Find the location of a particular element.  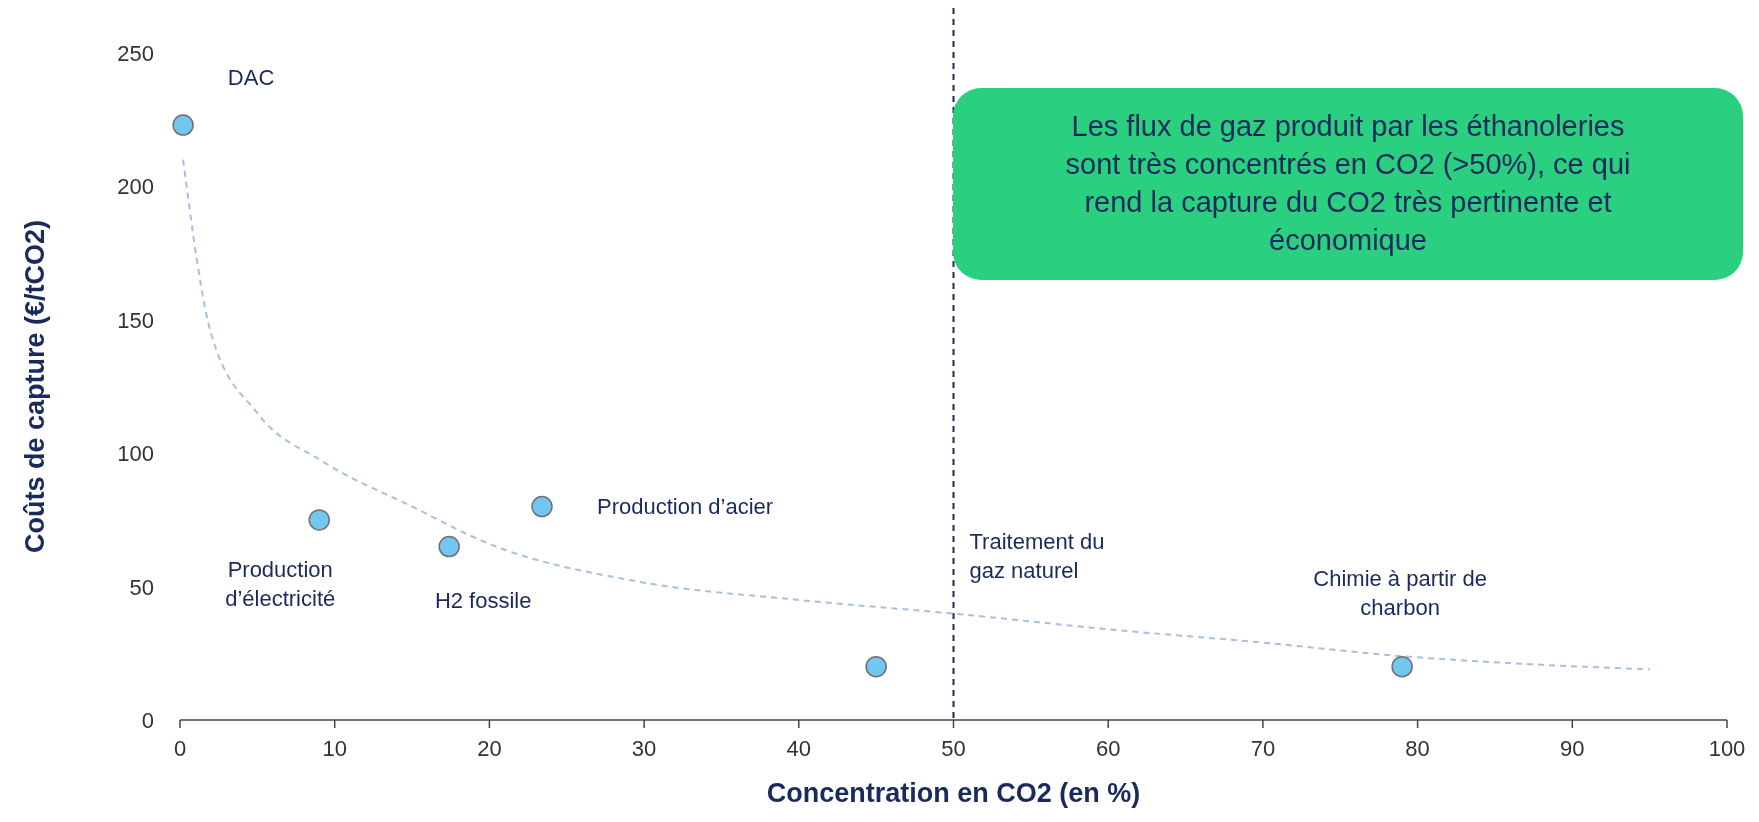

y-tick-label: 0 is located at coordinates (147, 720).